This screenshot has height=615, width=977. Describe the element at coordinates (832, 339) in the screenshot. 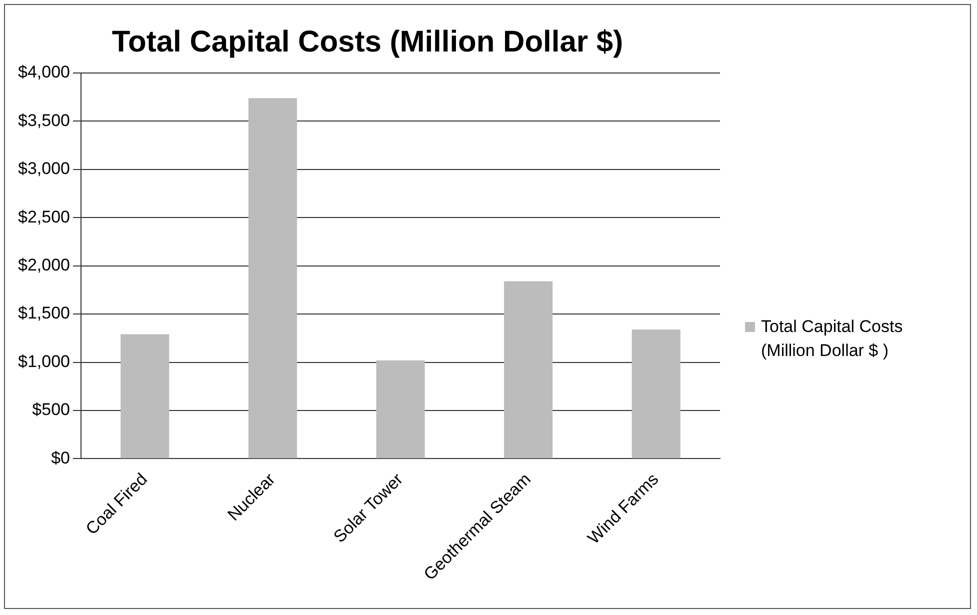

I see `legend-label: Total Capital Costs (Million Dollar $ )` at that location.